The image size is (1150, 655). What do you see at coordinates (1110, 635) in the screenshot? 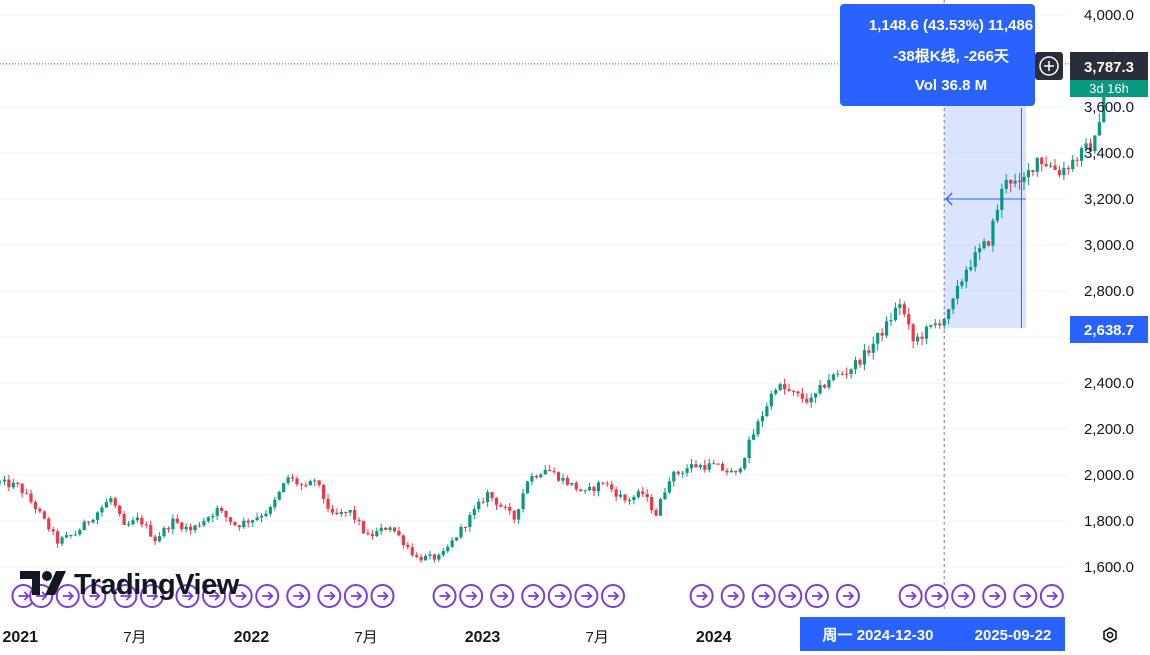
I see `settings-icon` at bounding box center [1110, 635].